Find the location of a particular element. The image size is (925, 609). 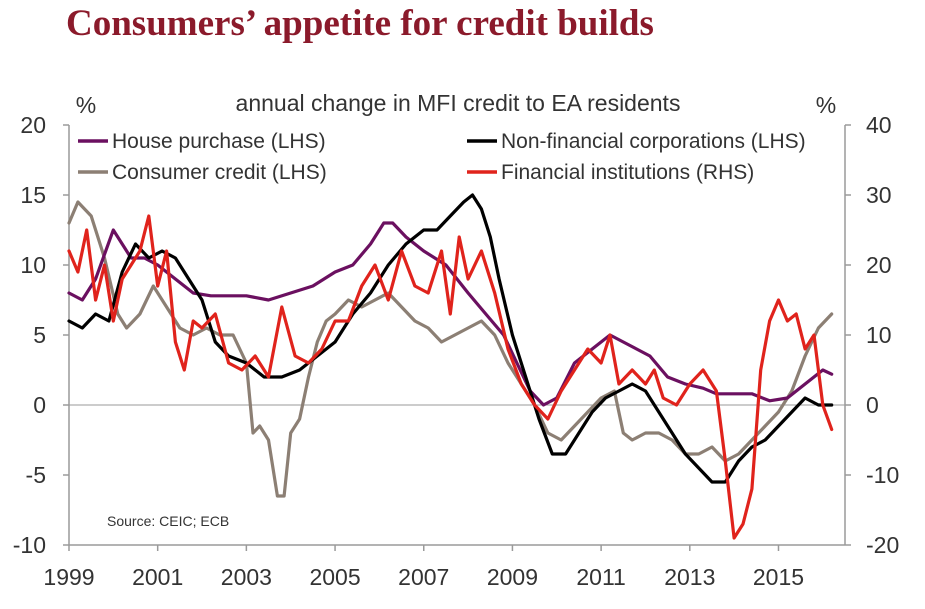

left-axis-unit: % is located at coordinates (86, 105).